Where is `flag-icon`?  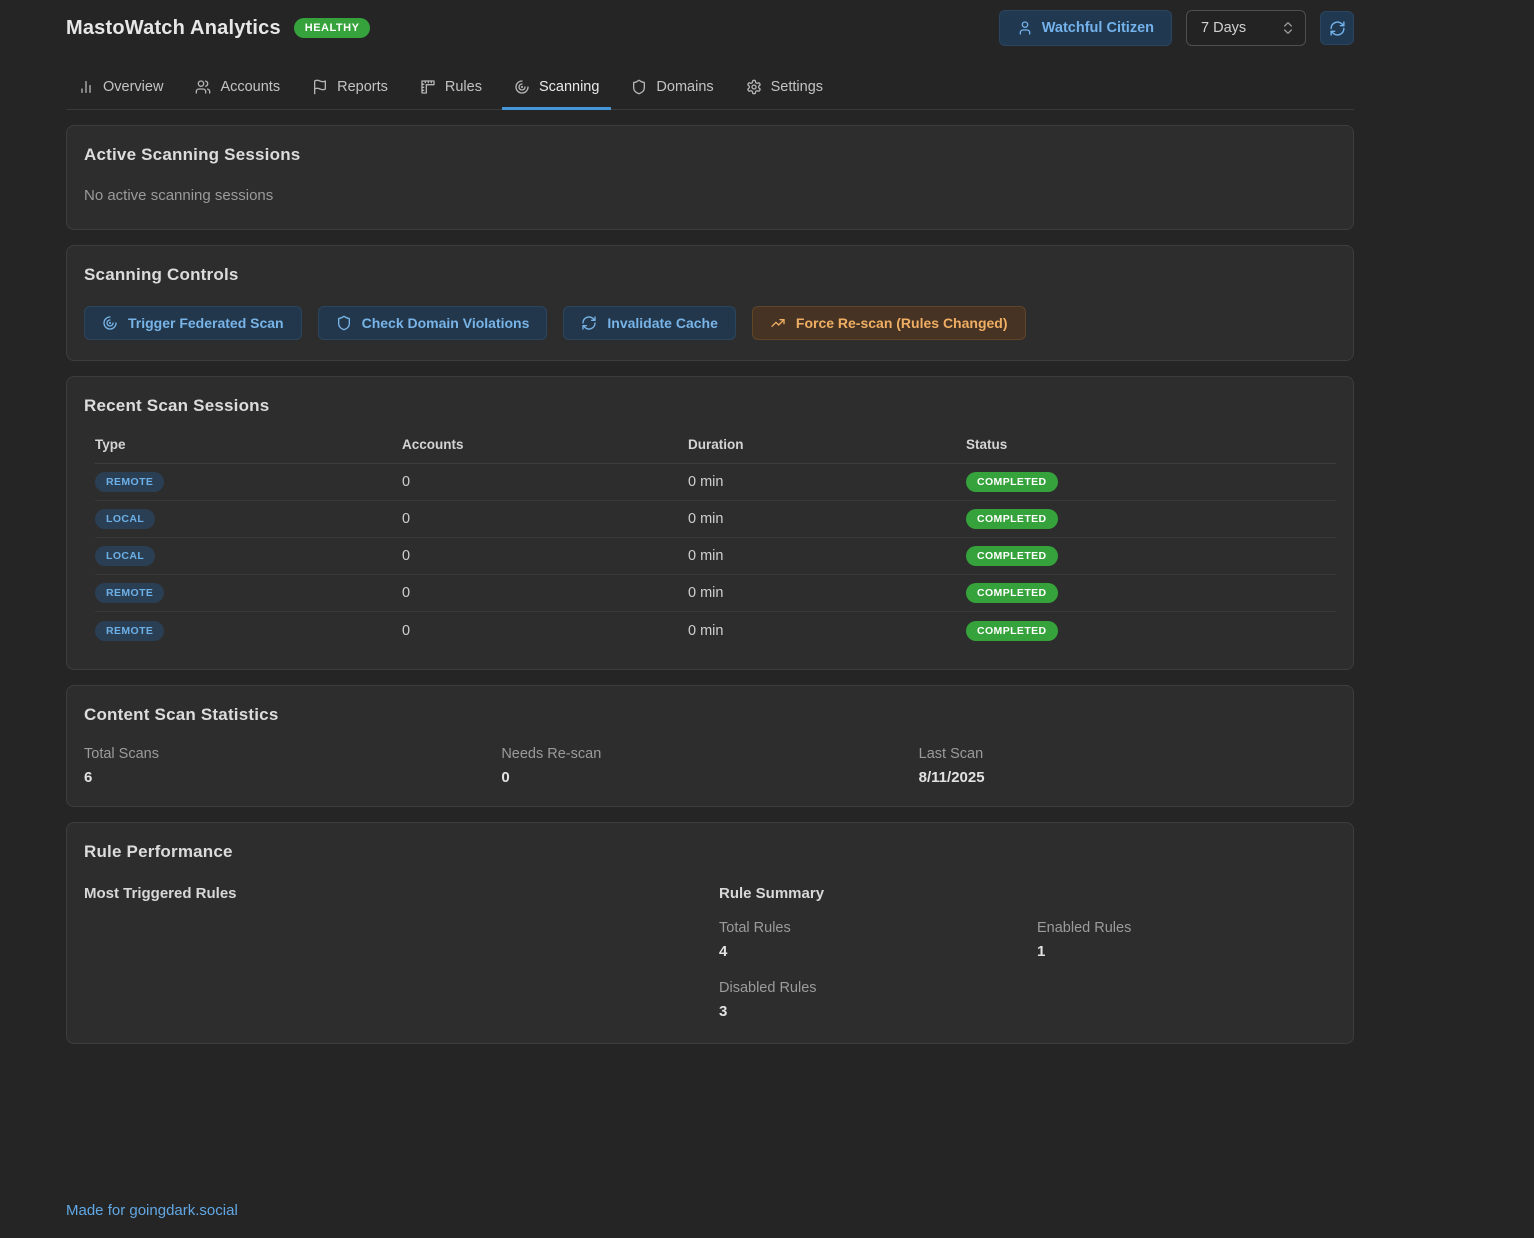
flag-icon is located at coordinates (320, 87).